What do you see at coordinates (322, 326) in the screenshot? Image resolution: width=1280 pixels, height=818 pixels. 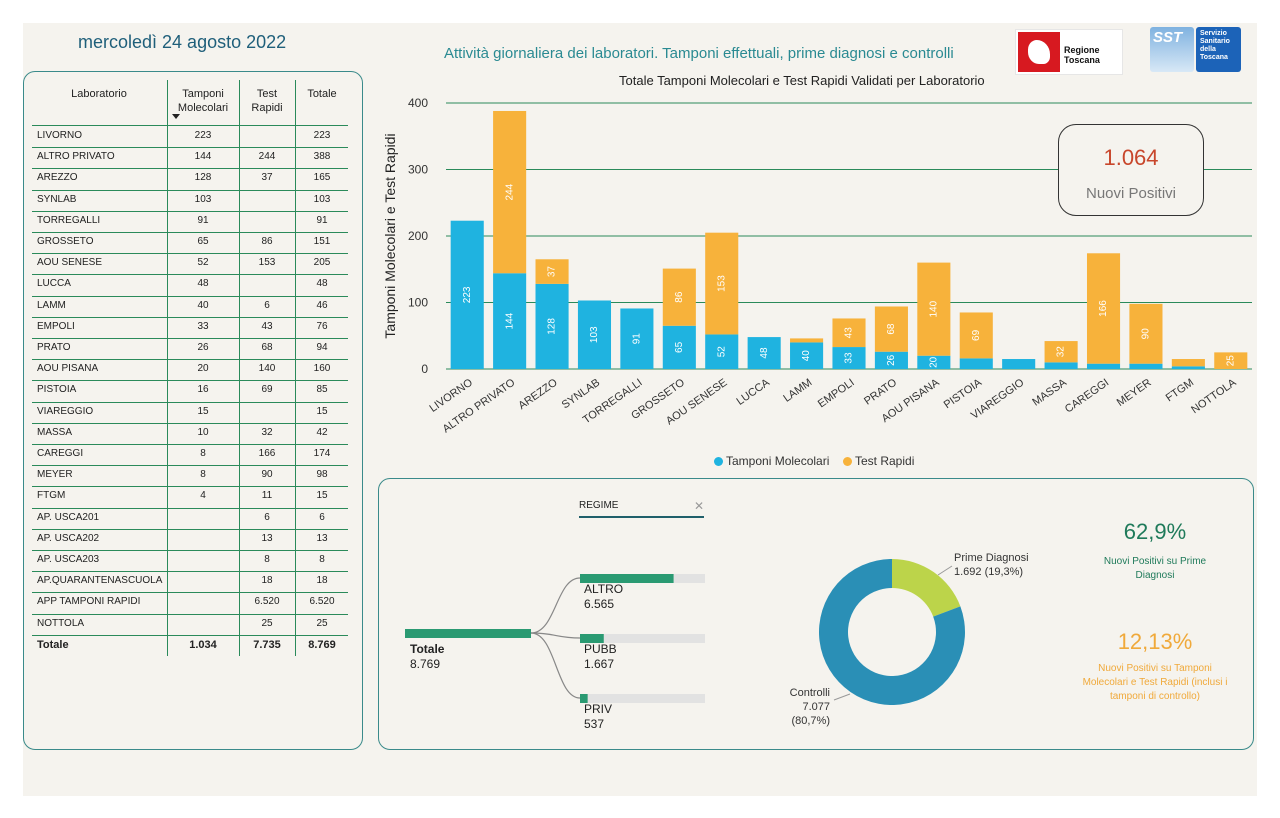 I see `value-cell: 76` at bounding box center [322, 326].